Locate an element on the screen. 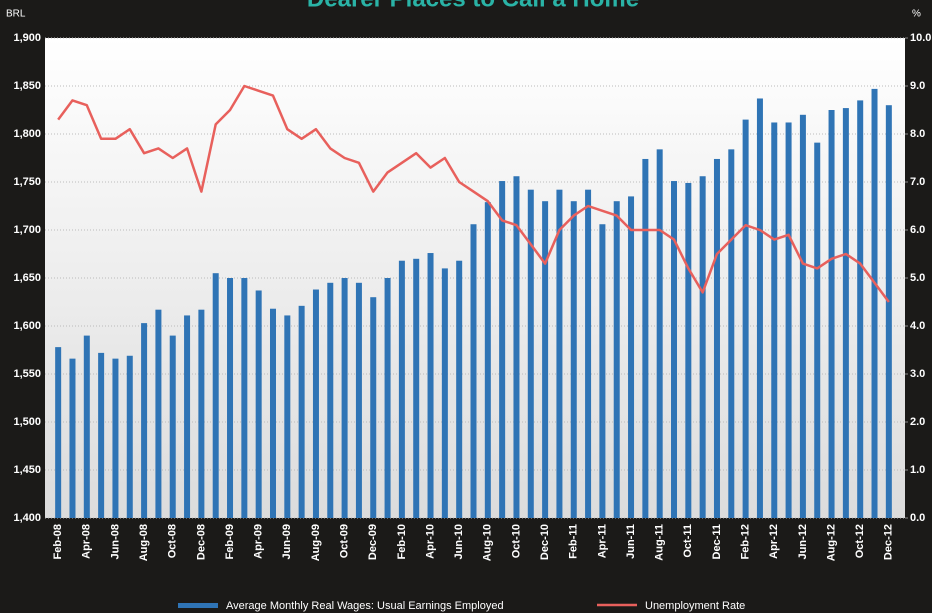  x-tick-label: Apr-11 is located at coordinates (602, 541).